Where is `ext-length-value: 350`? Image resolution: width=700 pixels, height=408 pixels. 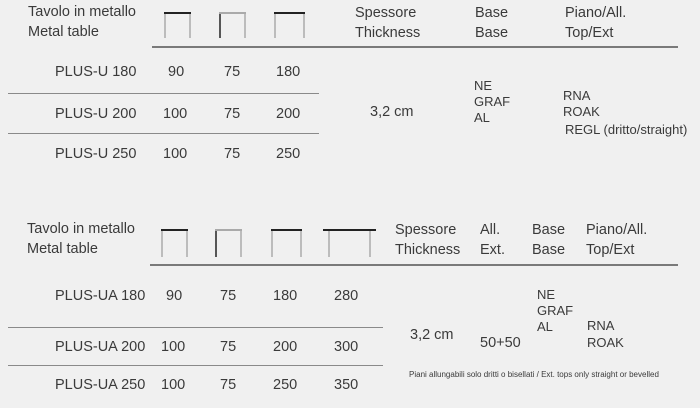 ext-length-value: 350 is located at coordinates (346, 385).